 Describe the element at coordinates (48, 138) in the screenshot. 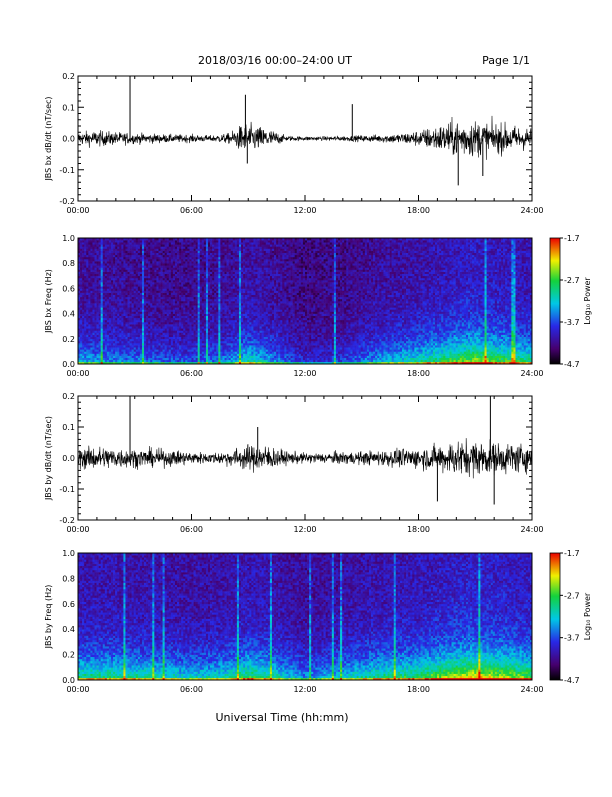

I see `y-axis-label: JBS bx dB/dt (nT/sec)` at that location.